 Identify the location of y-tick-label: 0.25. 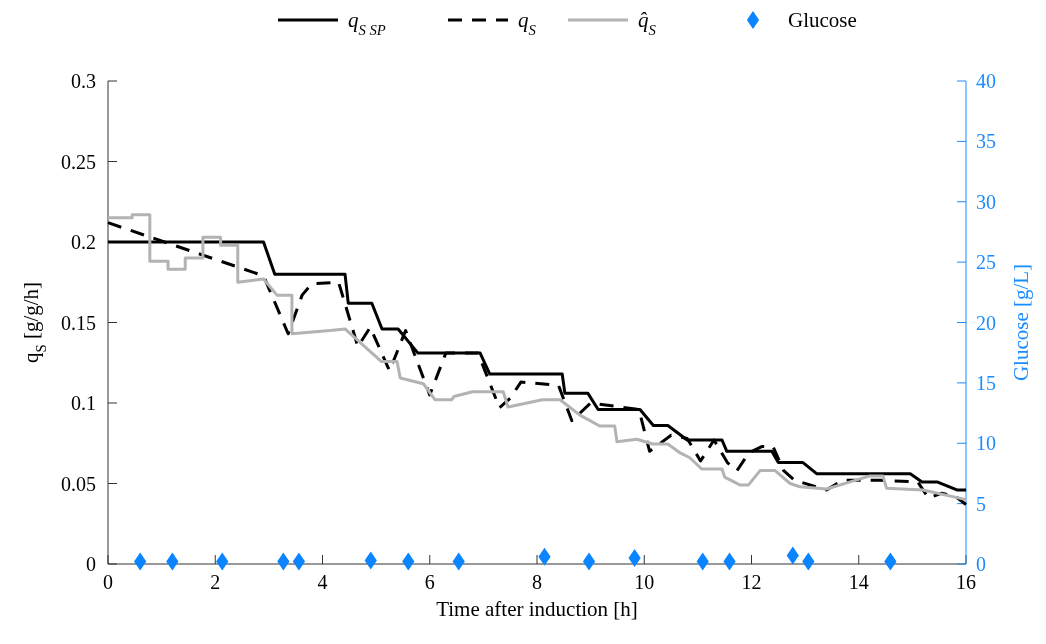
(78, 161).